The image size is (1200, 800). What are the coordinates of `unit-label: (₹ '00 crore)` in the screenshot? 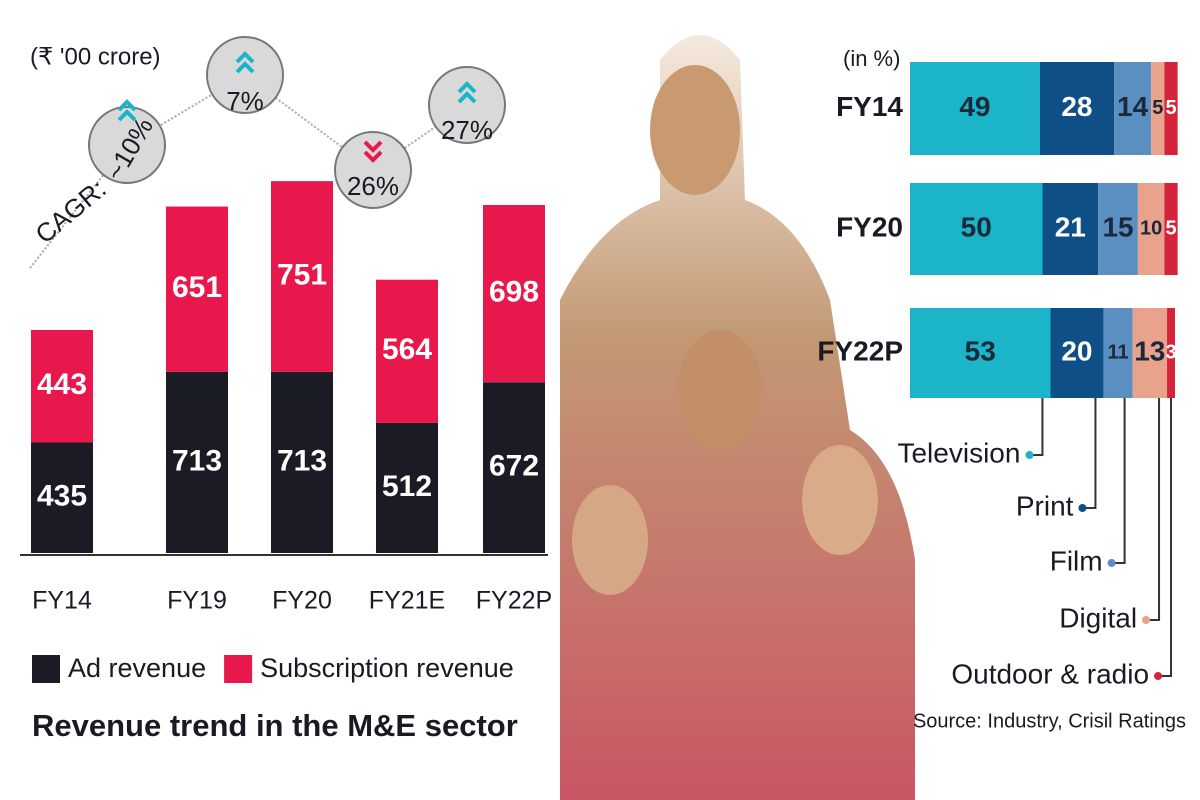 It's located at (95, 56).